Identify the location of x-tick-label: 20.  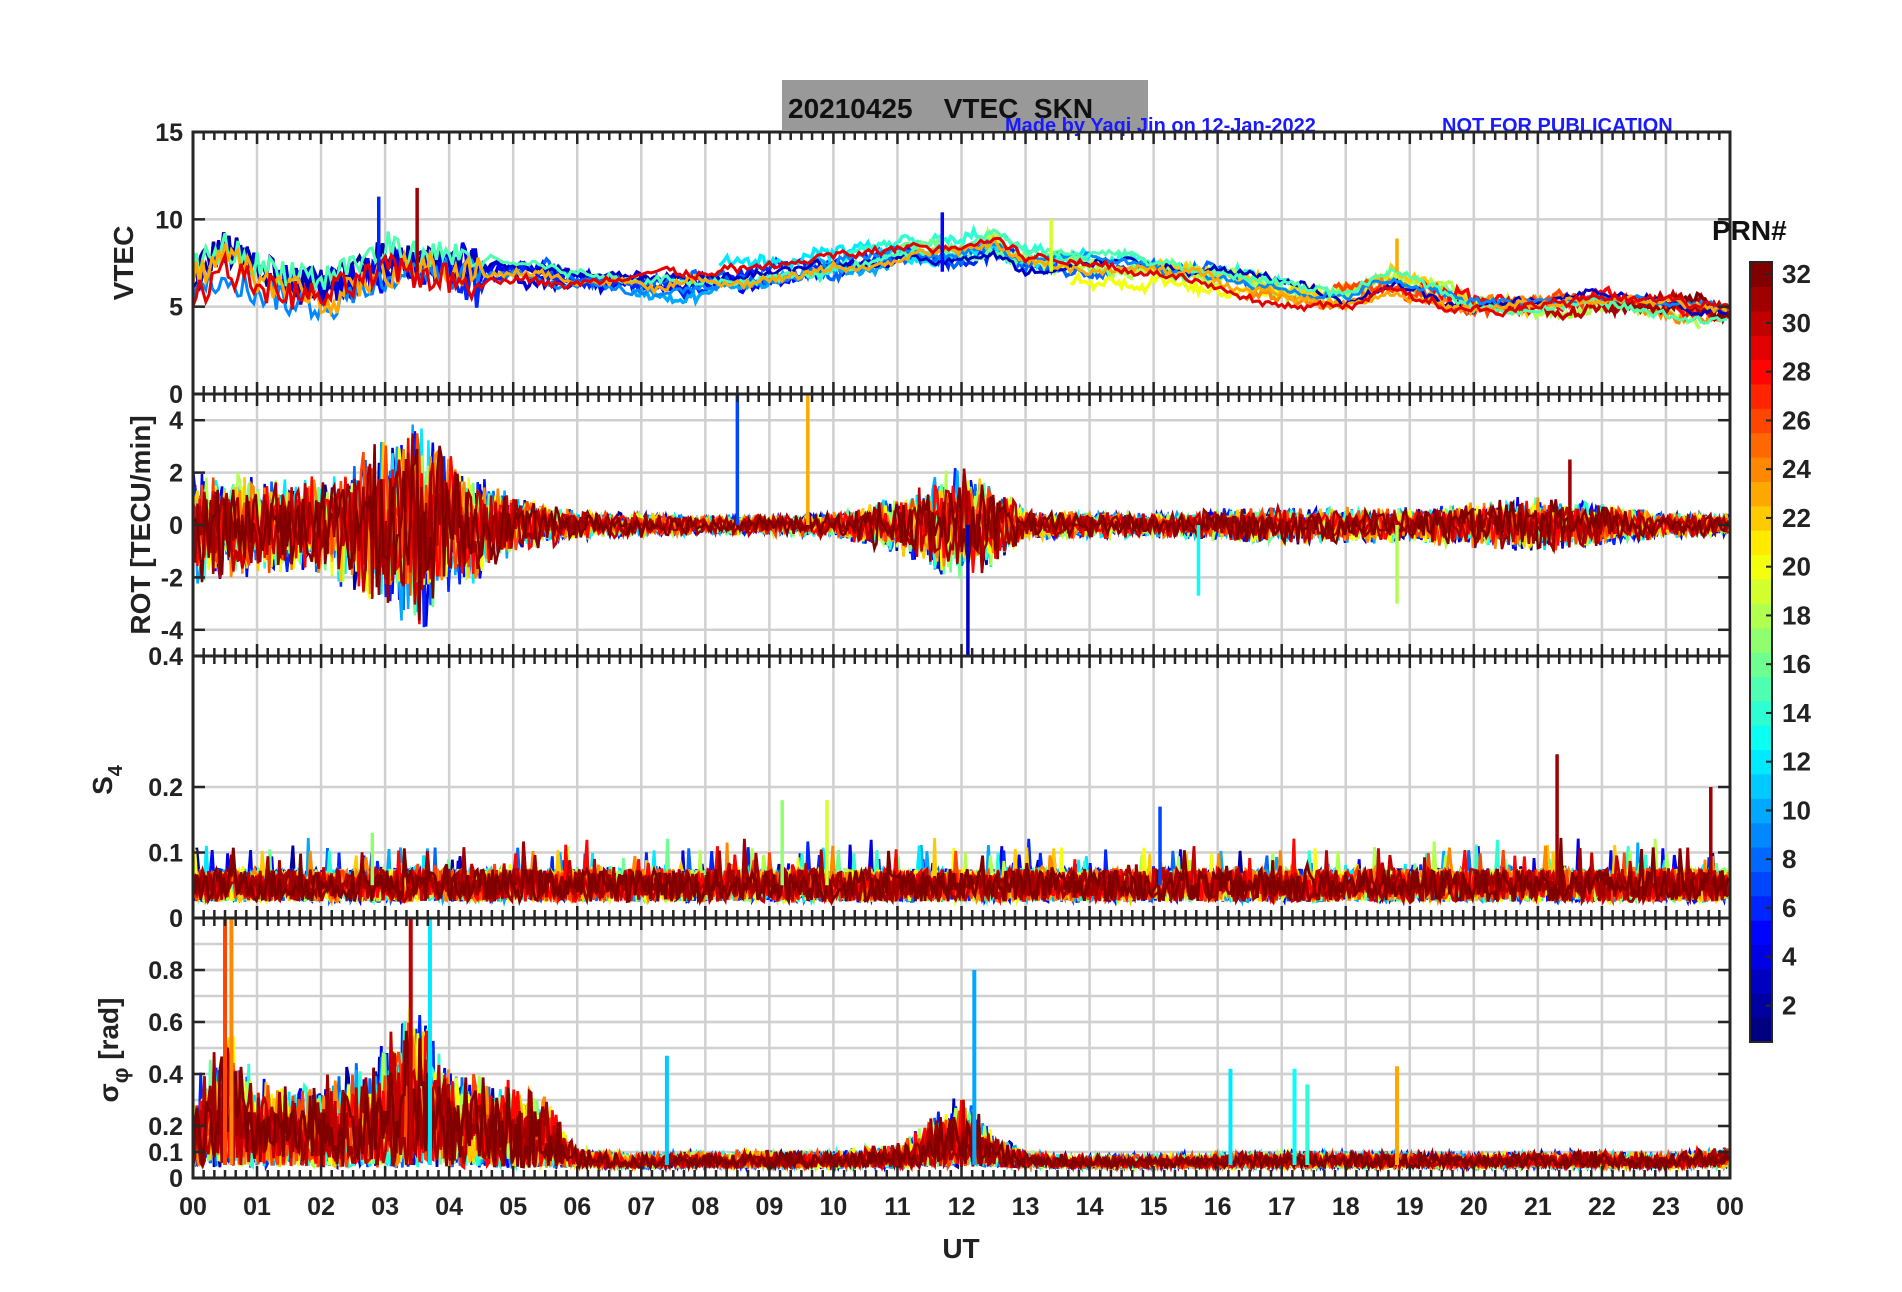
(1474, 1207).